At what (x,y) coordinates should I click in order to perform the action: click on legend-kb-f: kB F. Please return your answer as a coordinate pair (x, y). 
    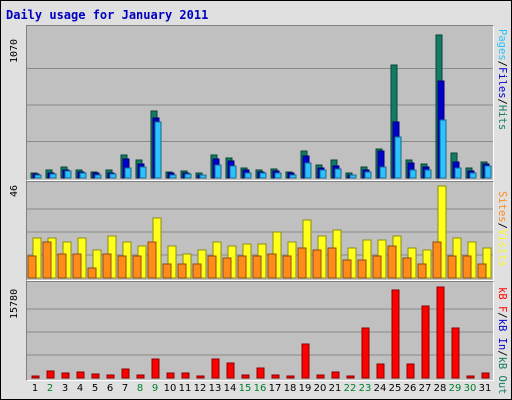
    Looking at the image, I should click on (502, 300).